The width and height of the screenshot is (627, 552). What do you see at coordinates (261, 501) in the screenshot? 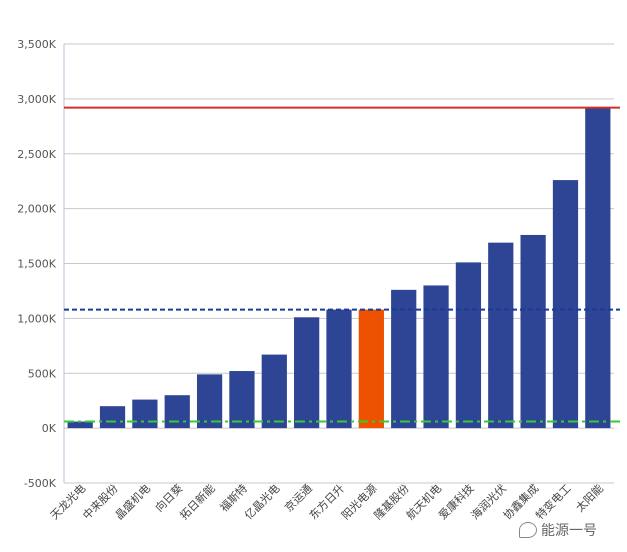
I see `x-tick-label: 亿晶光电` at bounding box center [261, 501].